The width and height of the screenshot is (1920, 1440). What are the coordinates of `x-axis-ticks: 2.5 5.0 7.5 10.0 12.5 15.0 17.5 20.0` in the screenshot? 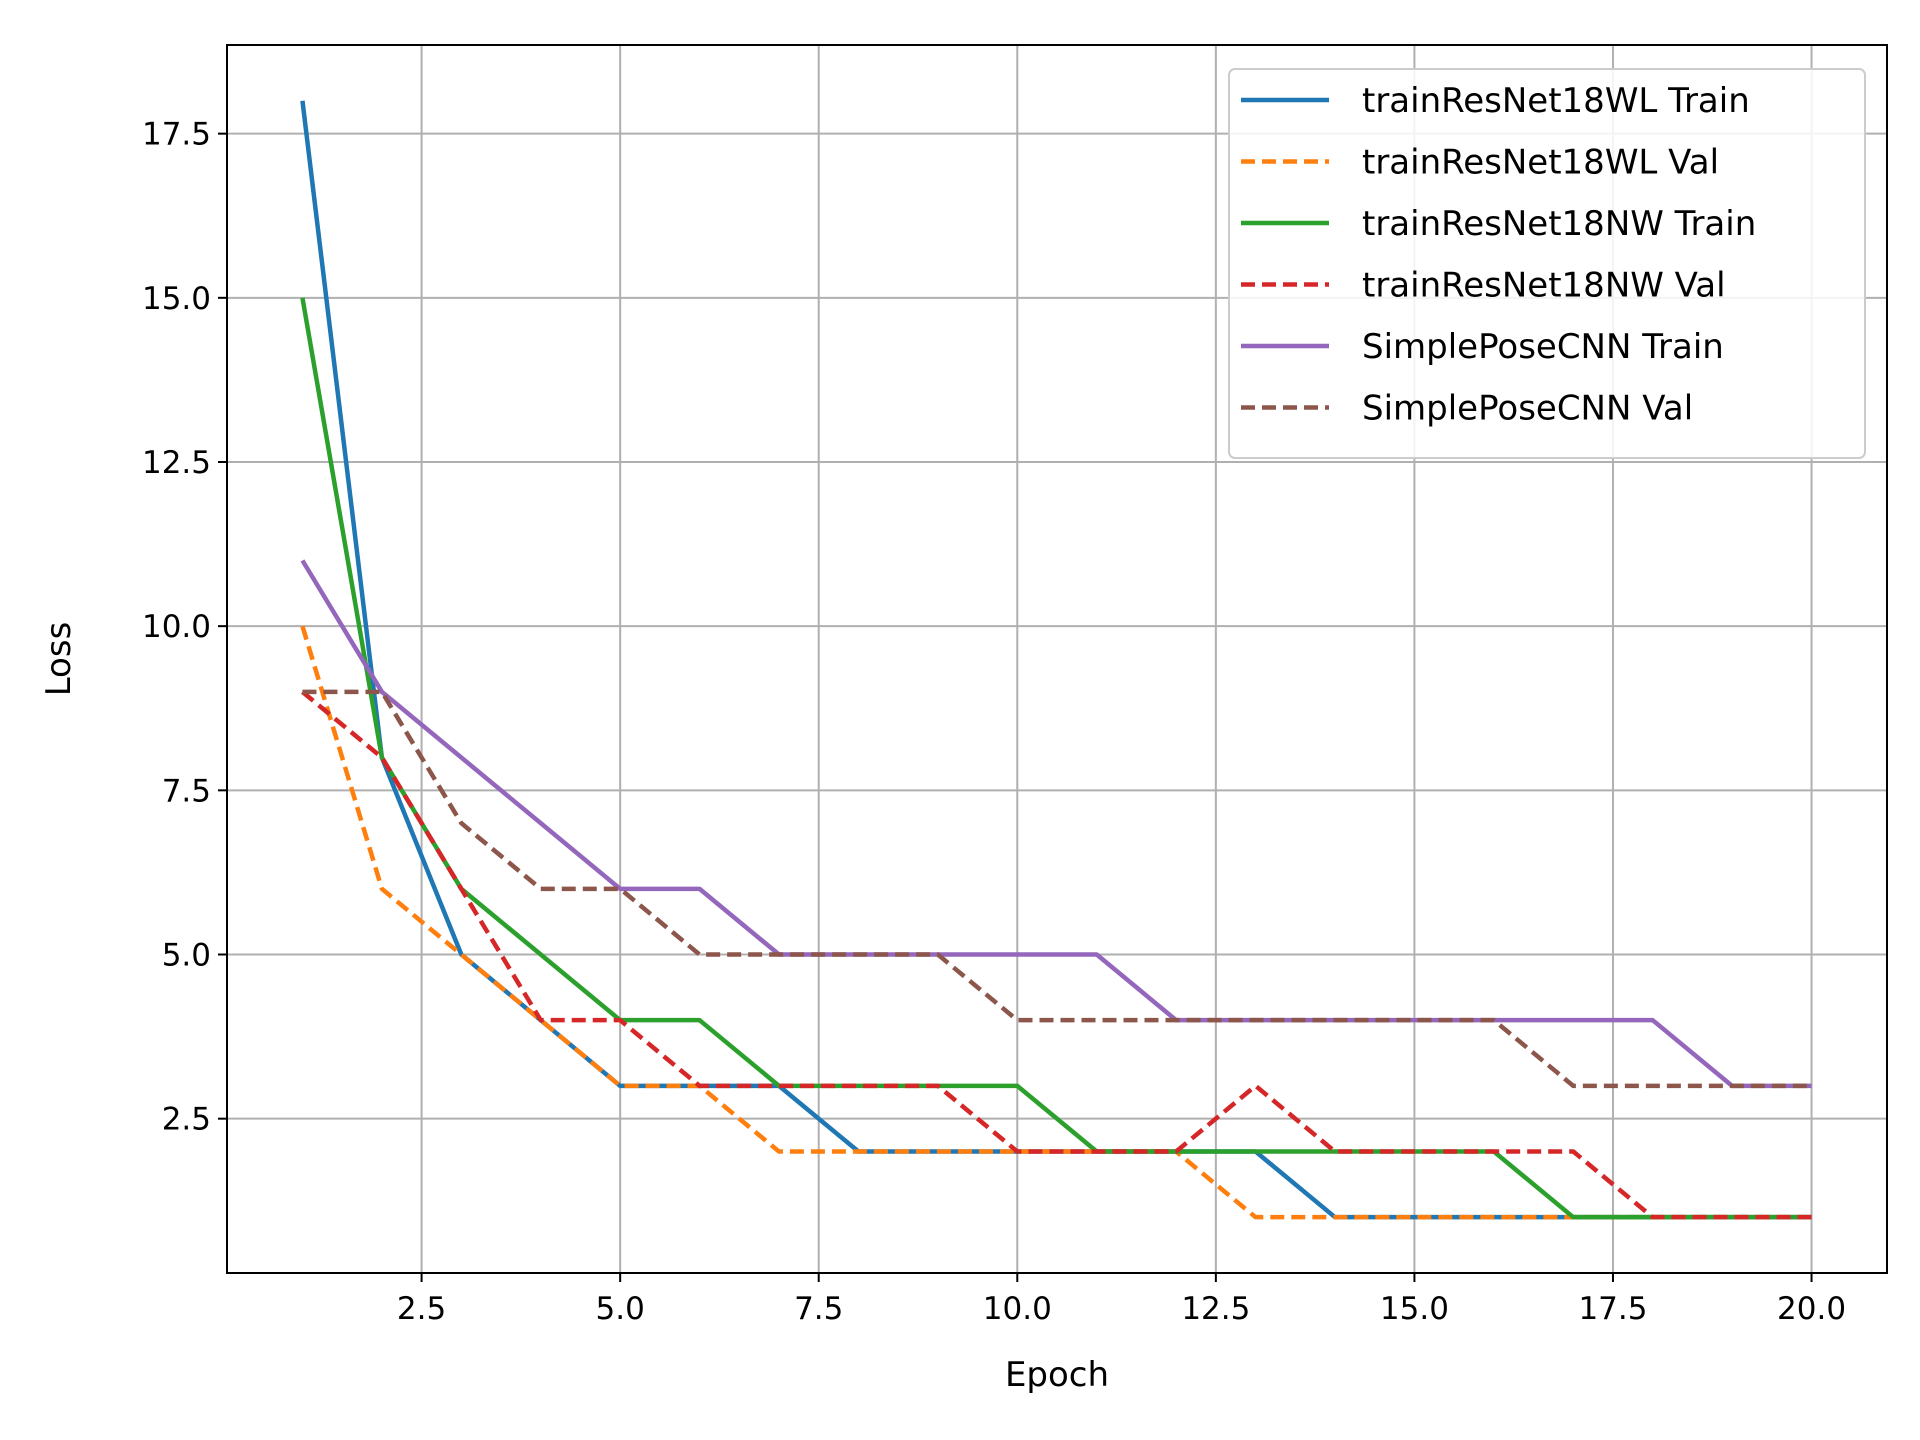 It's located at (1121, 1300).